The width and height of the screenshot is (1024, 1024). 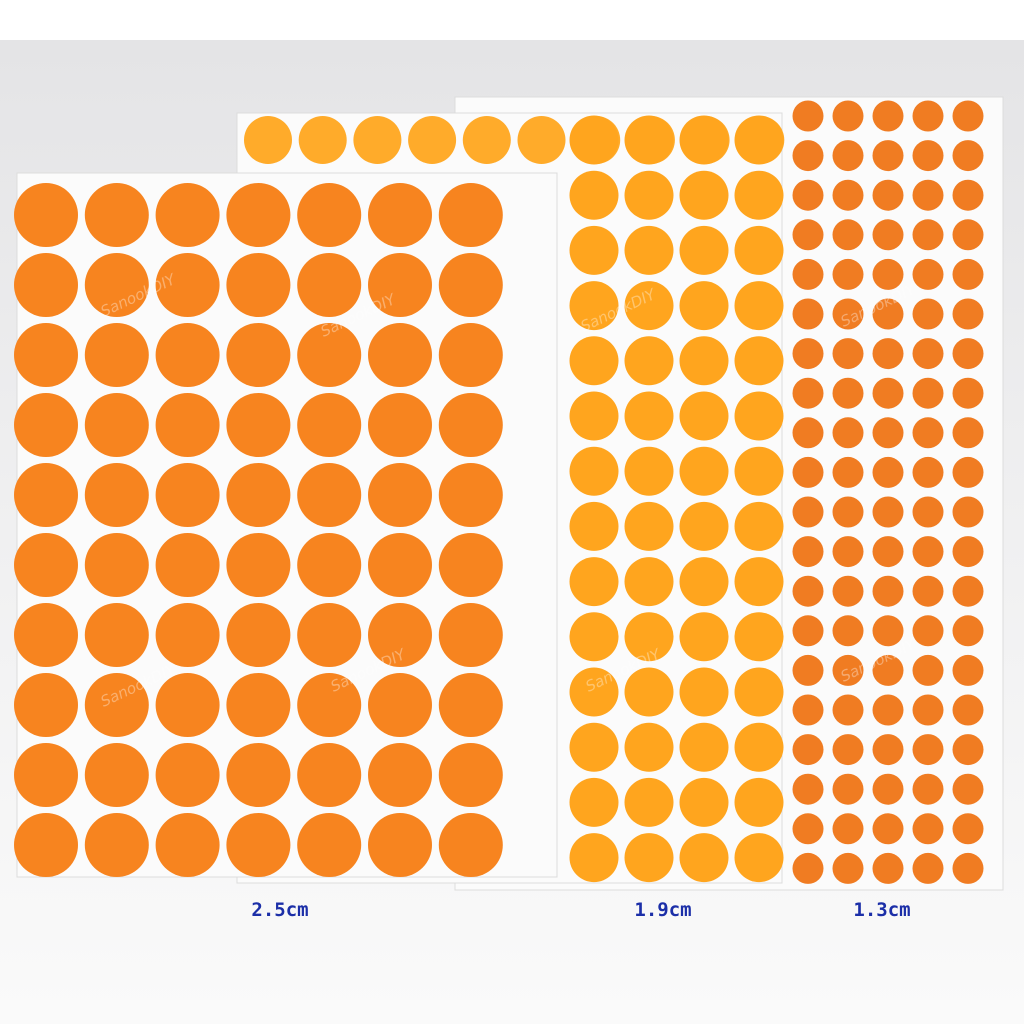 What do you see at coordinates (279, 910) in the screenshot?
I see `size-label: 2.5cm` at bounding box center [279, 910].